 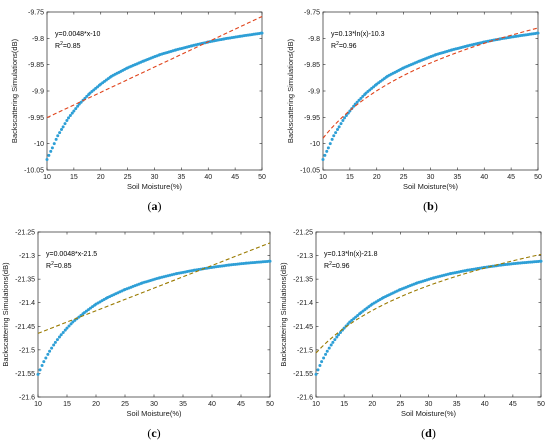 What do you see at coordinates (337, 265) in the screenshot?
I see `r-squared: R2=0.96` at bounding box center [337, 265].